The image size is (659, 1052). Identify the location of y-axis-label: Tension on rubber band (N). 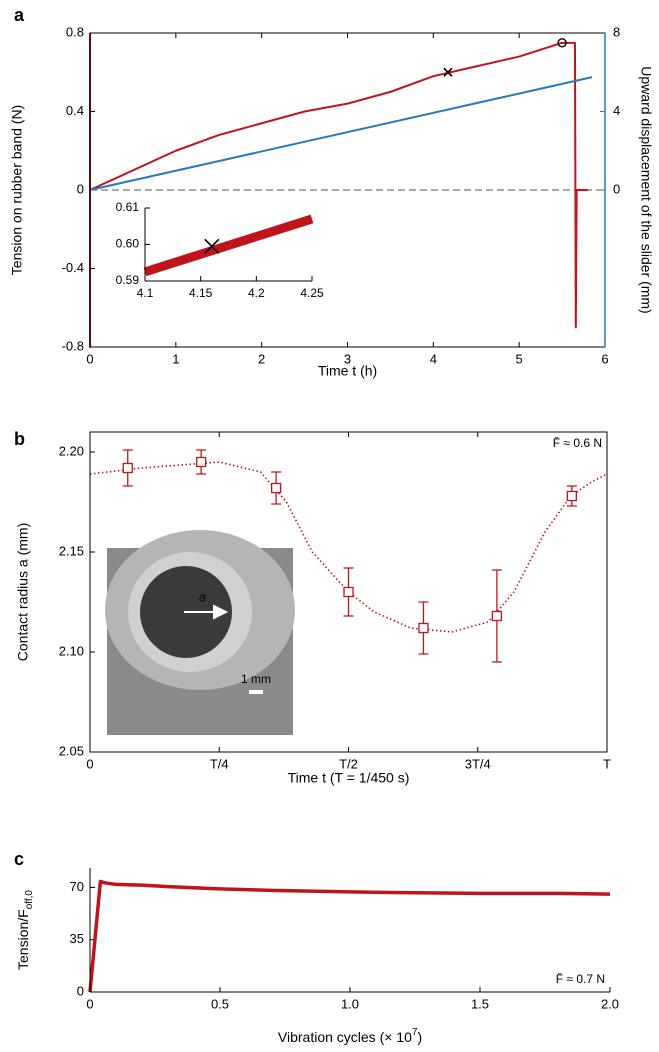
(17, 190).